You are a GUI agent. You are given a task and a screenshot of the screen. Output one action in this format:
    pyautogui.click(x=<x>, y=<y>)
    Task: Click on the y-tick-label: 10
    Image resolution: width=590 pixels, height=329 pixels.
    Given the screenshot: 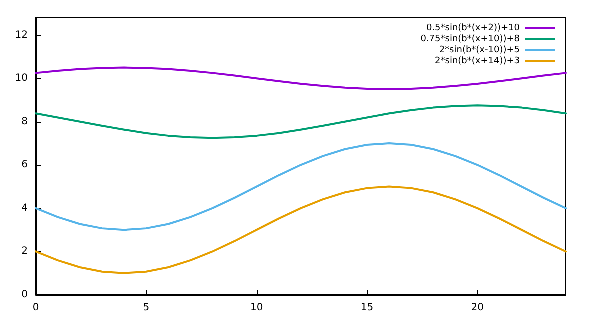 What is the action you would take?
    pyautogui.click(x=21, y=78)
    